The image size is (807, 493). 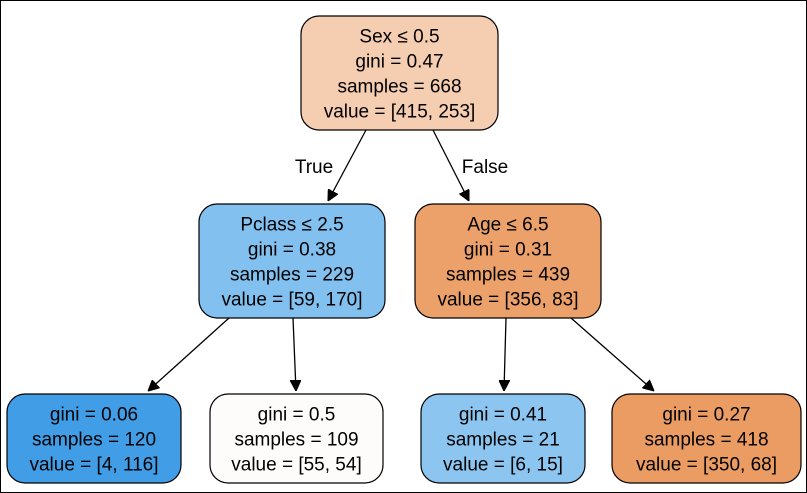 I want to click on node-line: Age ≤ 6.5, so click(x=507, y=225).